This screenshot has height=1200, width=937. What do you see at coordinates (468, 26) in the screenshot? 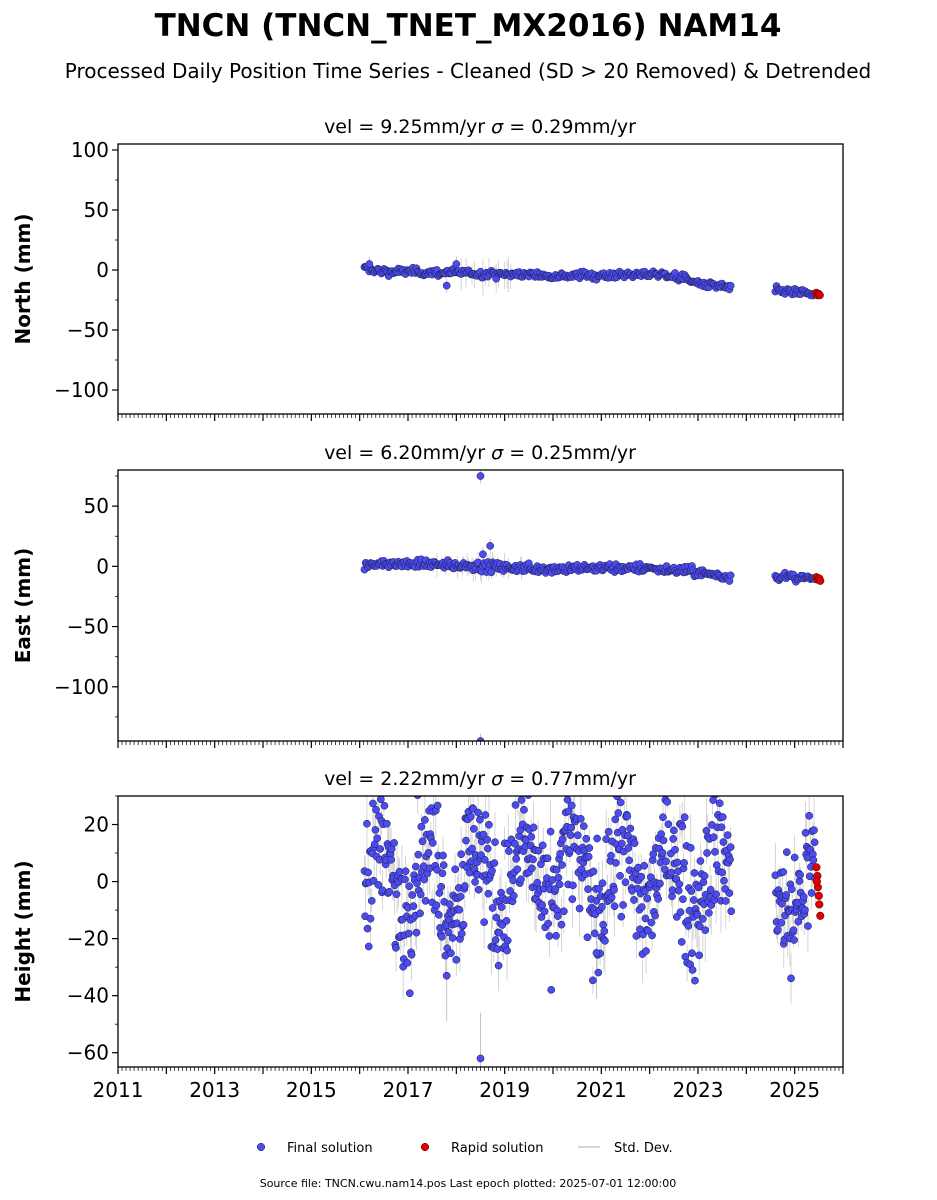
I see `figure-title: TNCN (TNCN_TNET_MX2016) NAM14` at bounding box center [468, 26].